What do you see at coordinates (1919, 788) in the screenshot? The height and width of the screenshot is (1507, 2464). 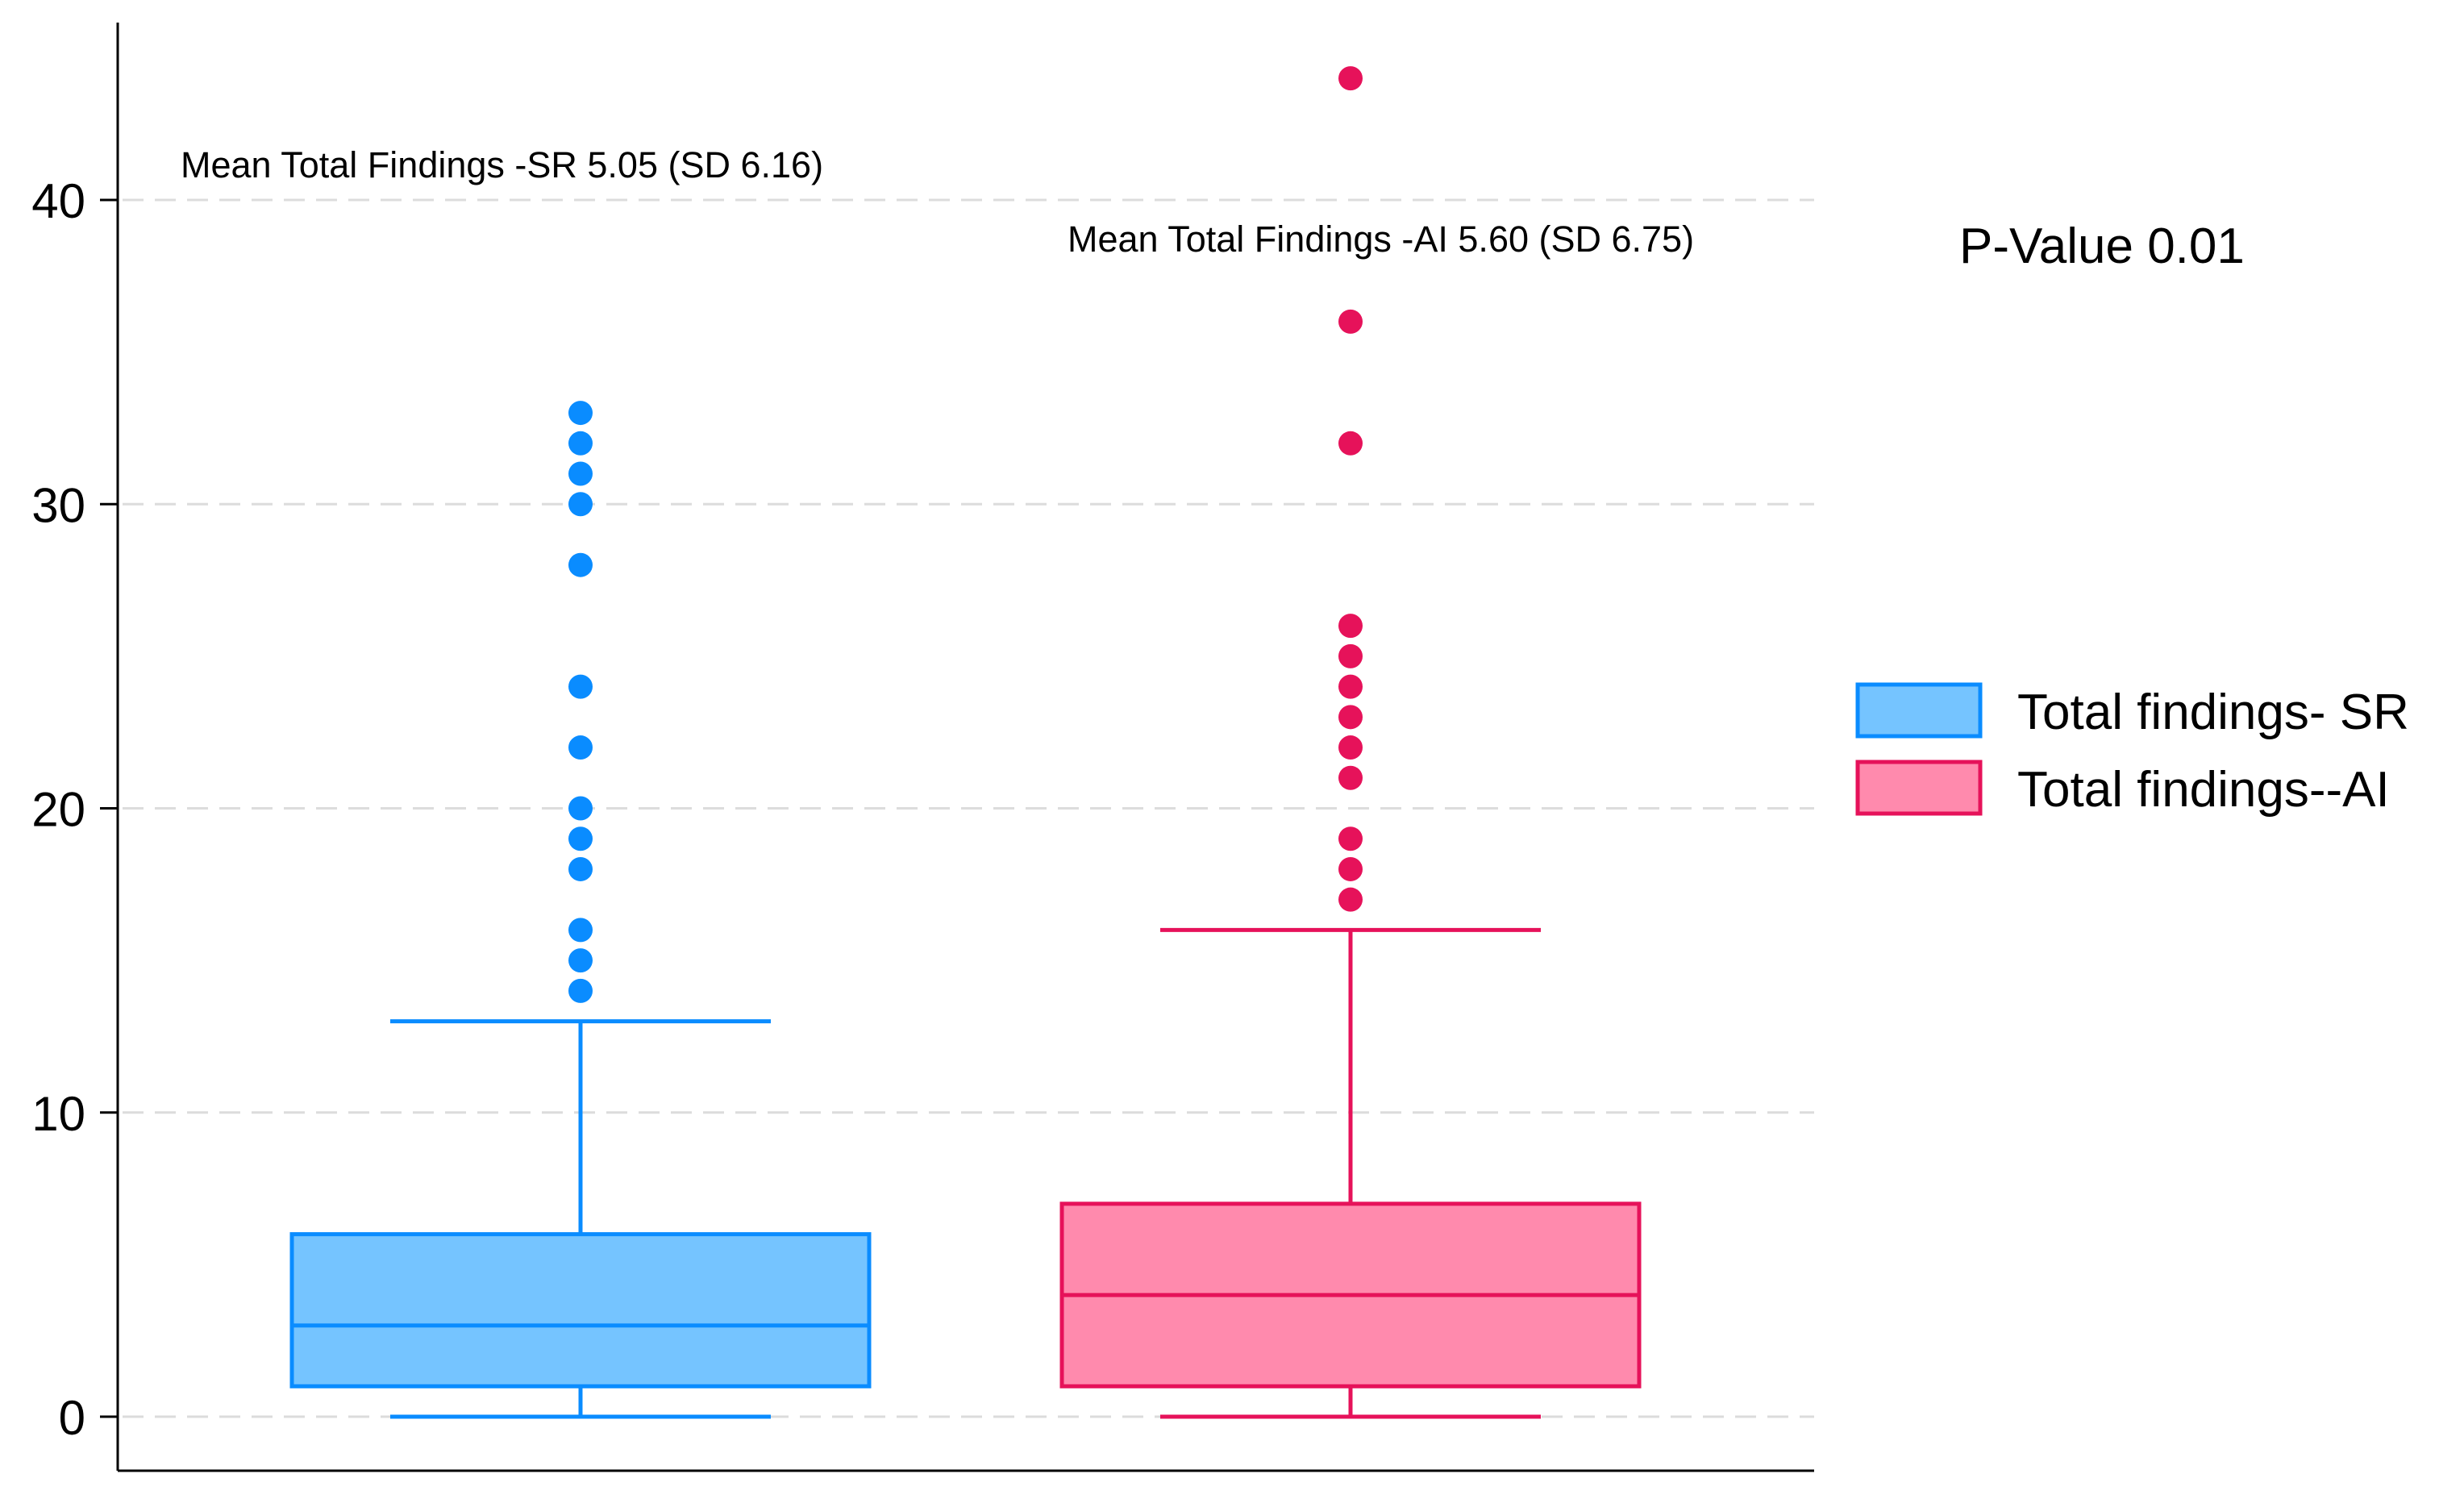 I see `legend-swatch-ai` at bounding box center [1919, 788].